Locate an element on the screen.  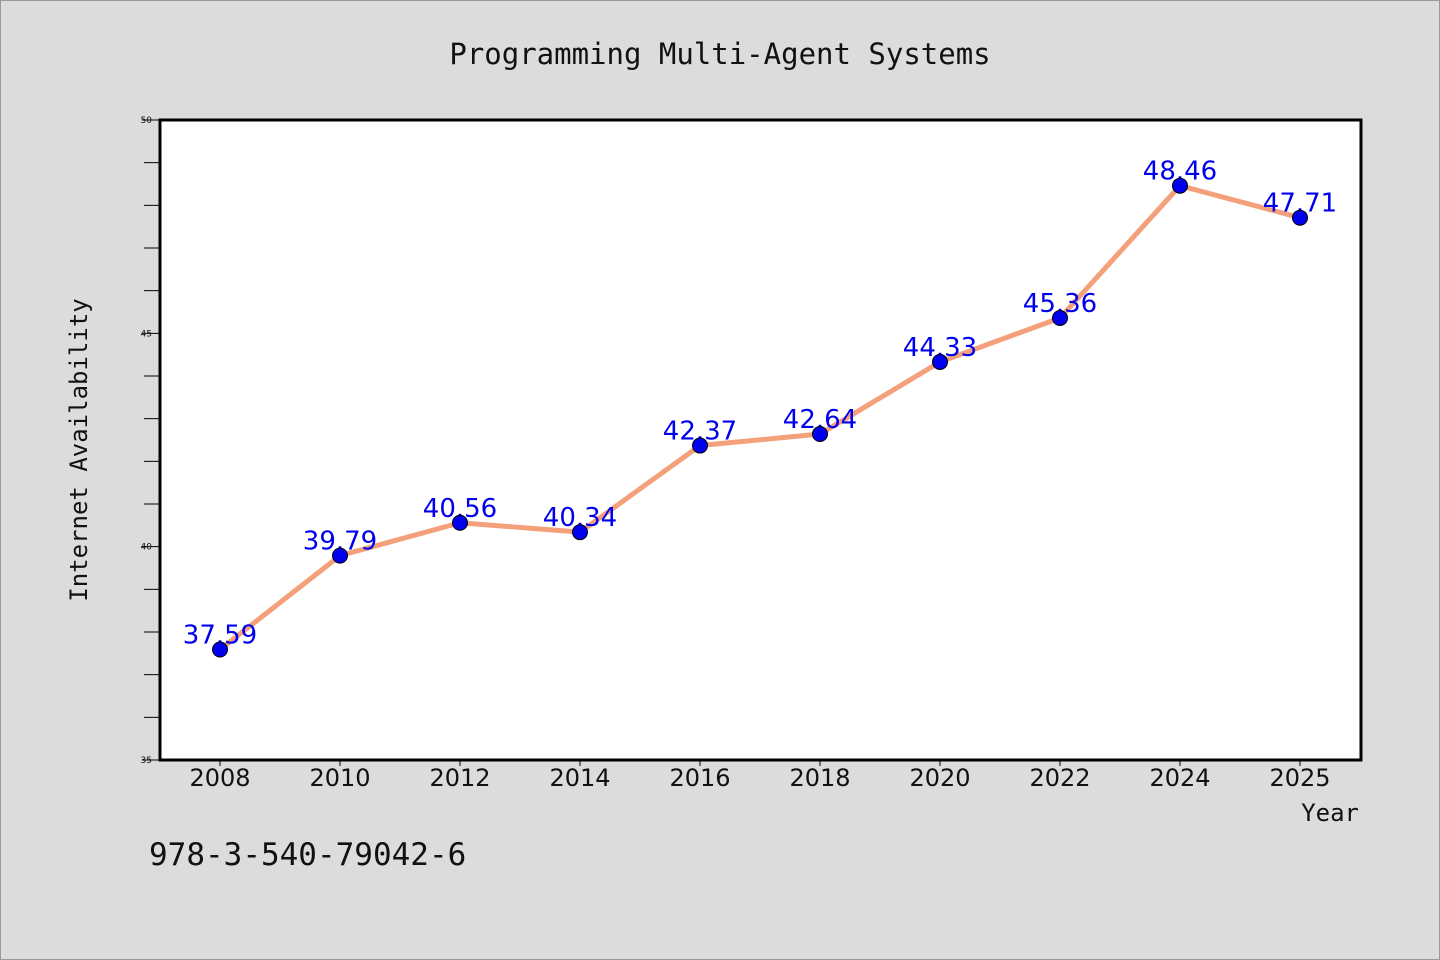
y-axis-label: Internet Availability is located at coordinates (79, 449).